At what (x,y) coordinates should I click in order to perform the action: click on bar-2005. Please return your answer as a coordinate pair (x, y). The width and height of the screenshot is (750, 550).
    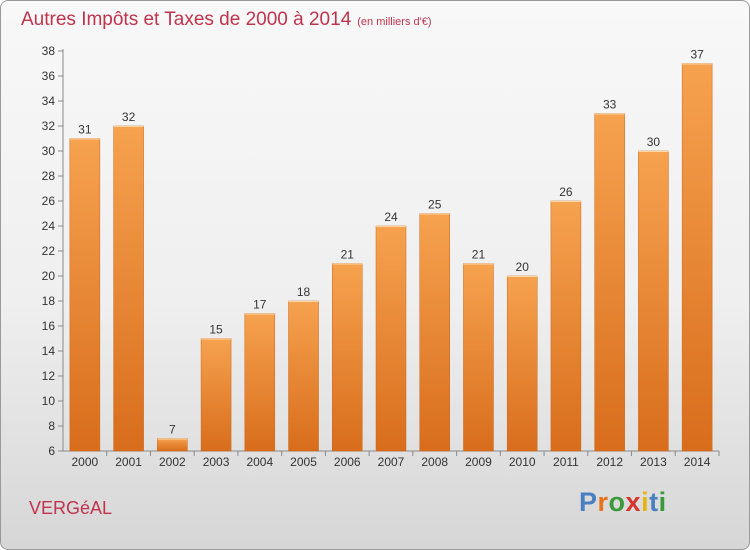
    Looking at the image, I should click on (303, 376).